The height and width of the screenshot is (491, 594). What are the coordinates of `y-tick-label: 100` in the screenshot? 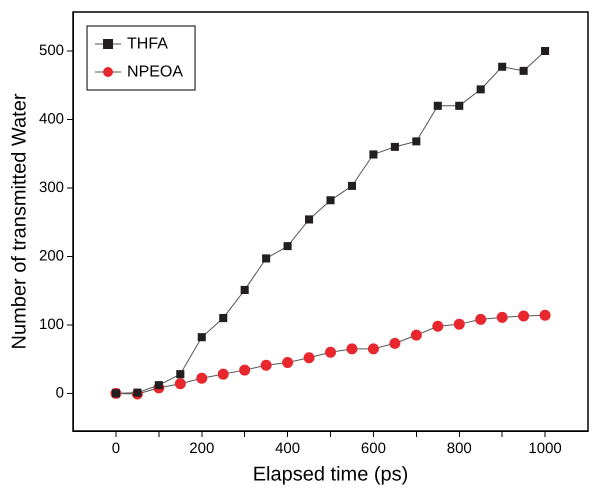 It's located at (51, 325).